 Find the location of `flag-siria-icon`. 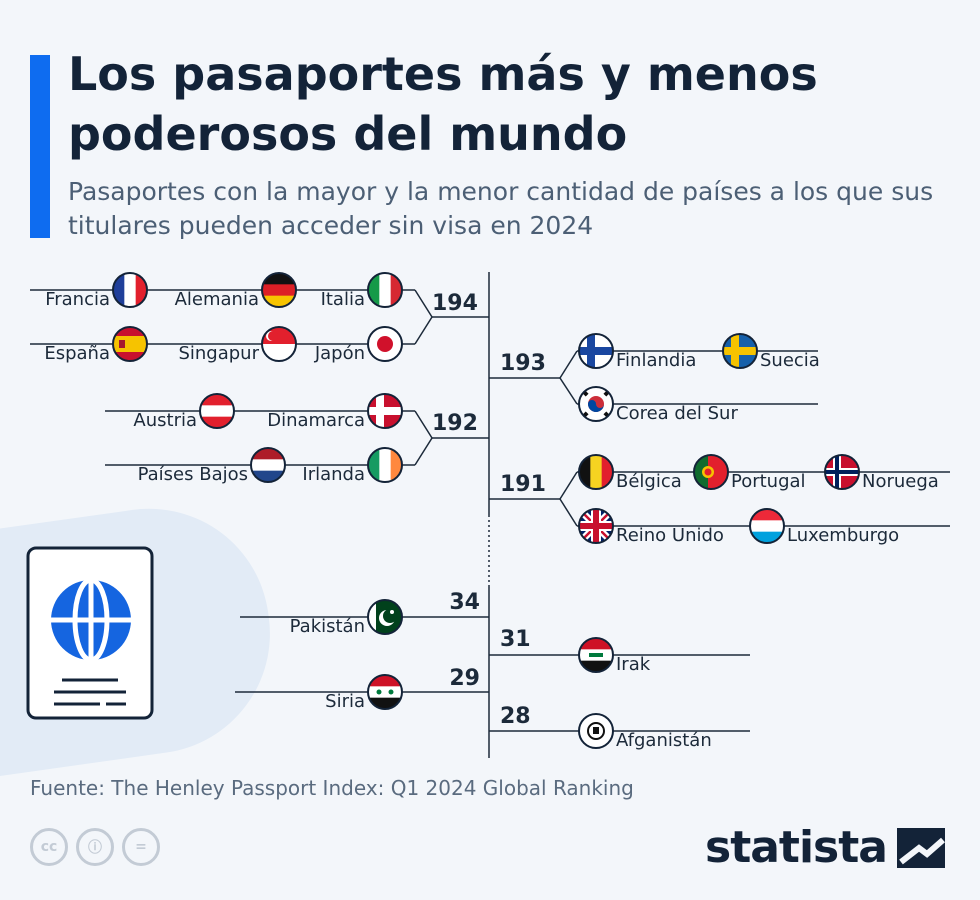

flag-siria-icon is located at coordinates (385, 692).